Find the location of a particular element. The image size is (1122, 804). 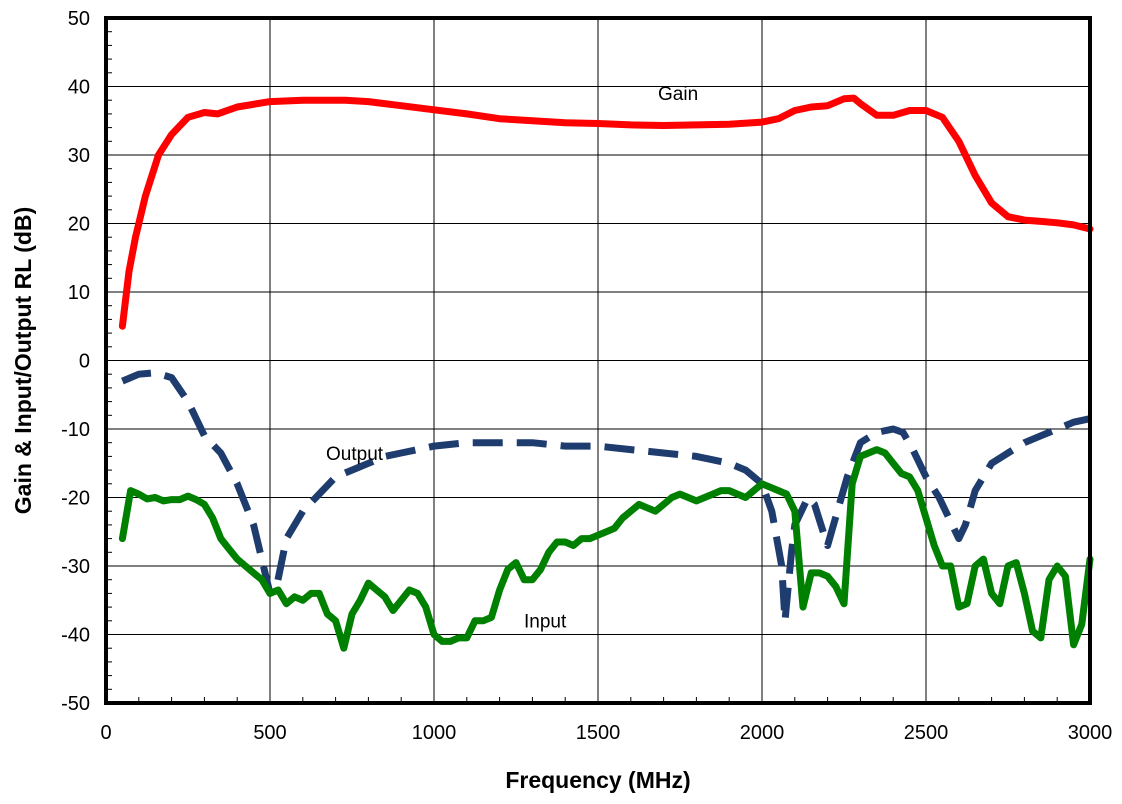

y-tick-label: 10 is located at coordinates (79, 293).